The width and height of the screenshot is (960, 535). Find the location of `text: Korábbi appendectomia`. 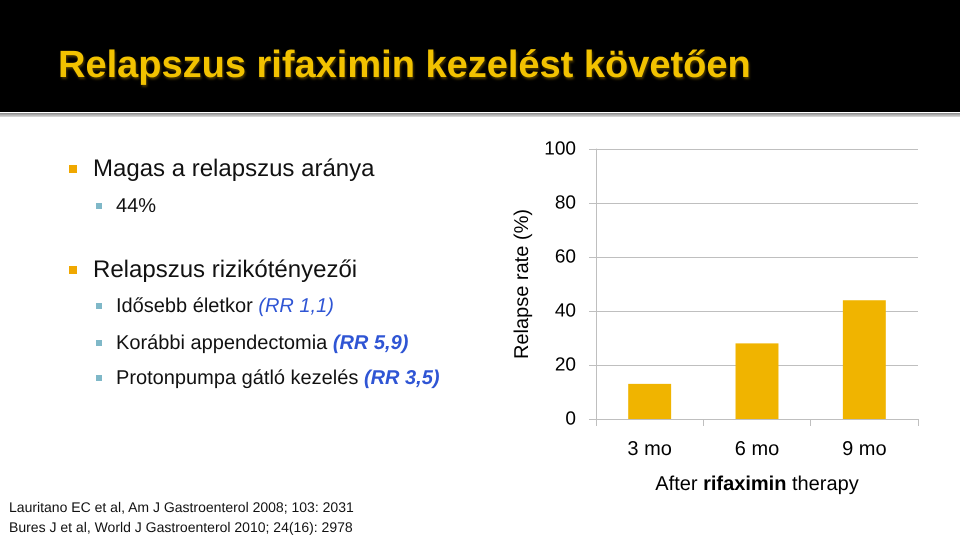

text: Korábbi appendectomia is located at coordinates (222, 343).